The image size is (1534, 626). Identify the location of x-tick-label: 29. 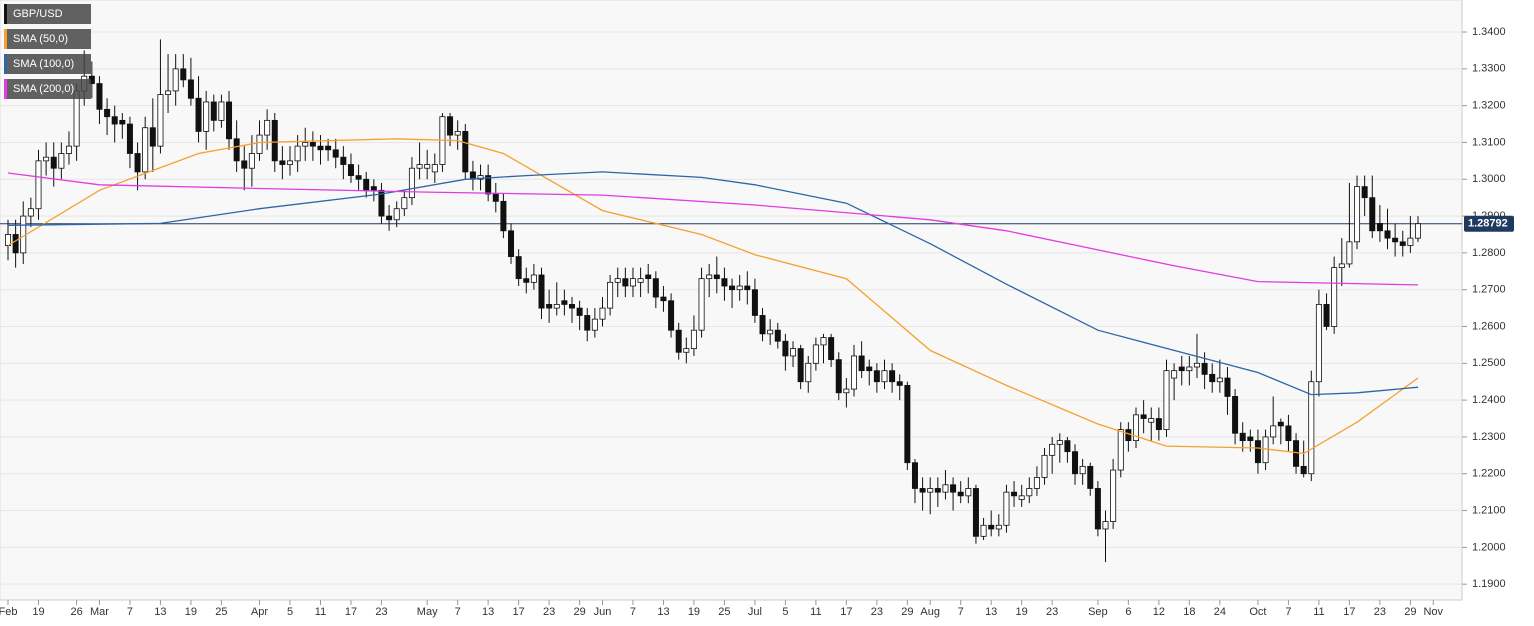
(907, 612).